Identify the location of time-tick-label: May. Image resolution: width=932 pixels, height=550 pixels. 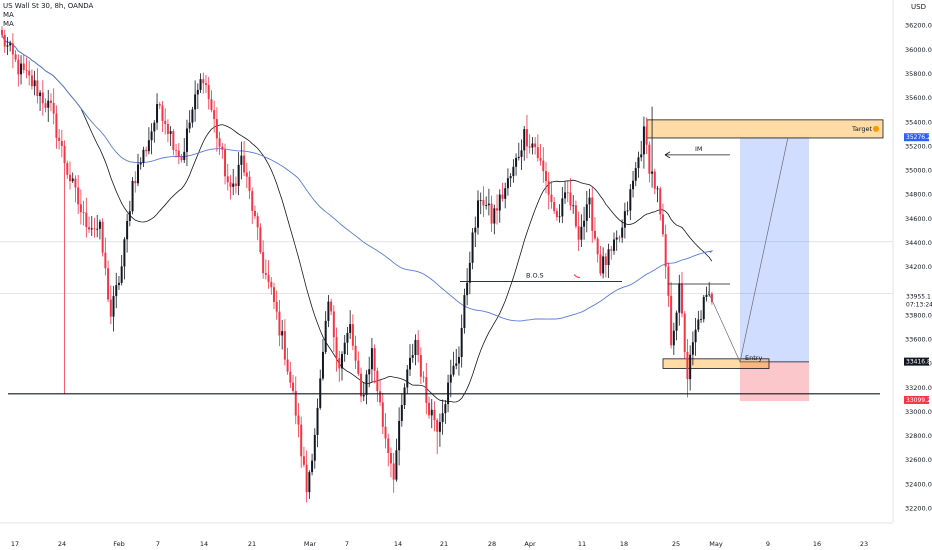
(716, 544).